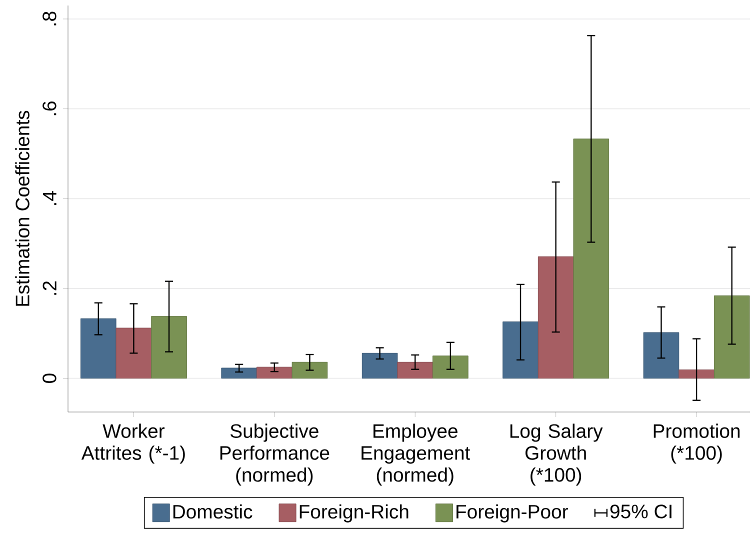 The image size is (751, 536). I want to click on legend-label: Foreign-Rich, so click(354, 513).